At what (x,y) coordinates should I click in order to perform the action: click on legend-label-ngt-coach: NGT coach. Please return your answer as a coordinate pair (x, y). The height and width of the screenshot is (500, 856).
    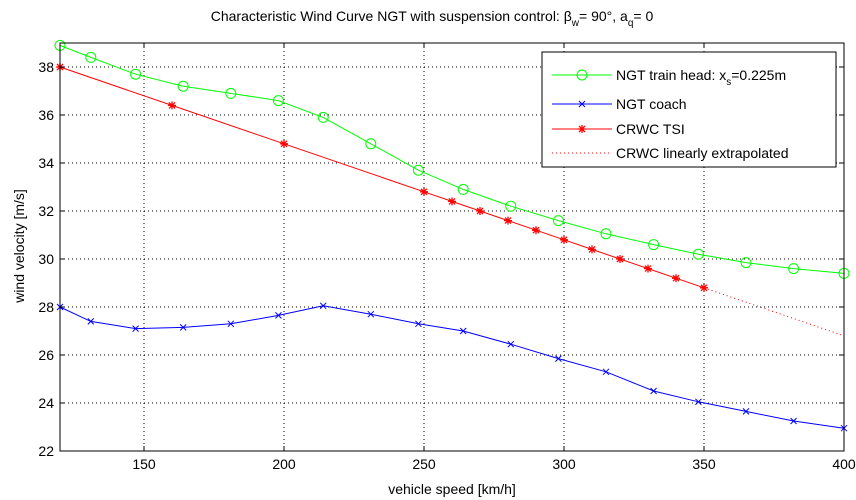
    Looking at the image, I should click on (651, 104).